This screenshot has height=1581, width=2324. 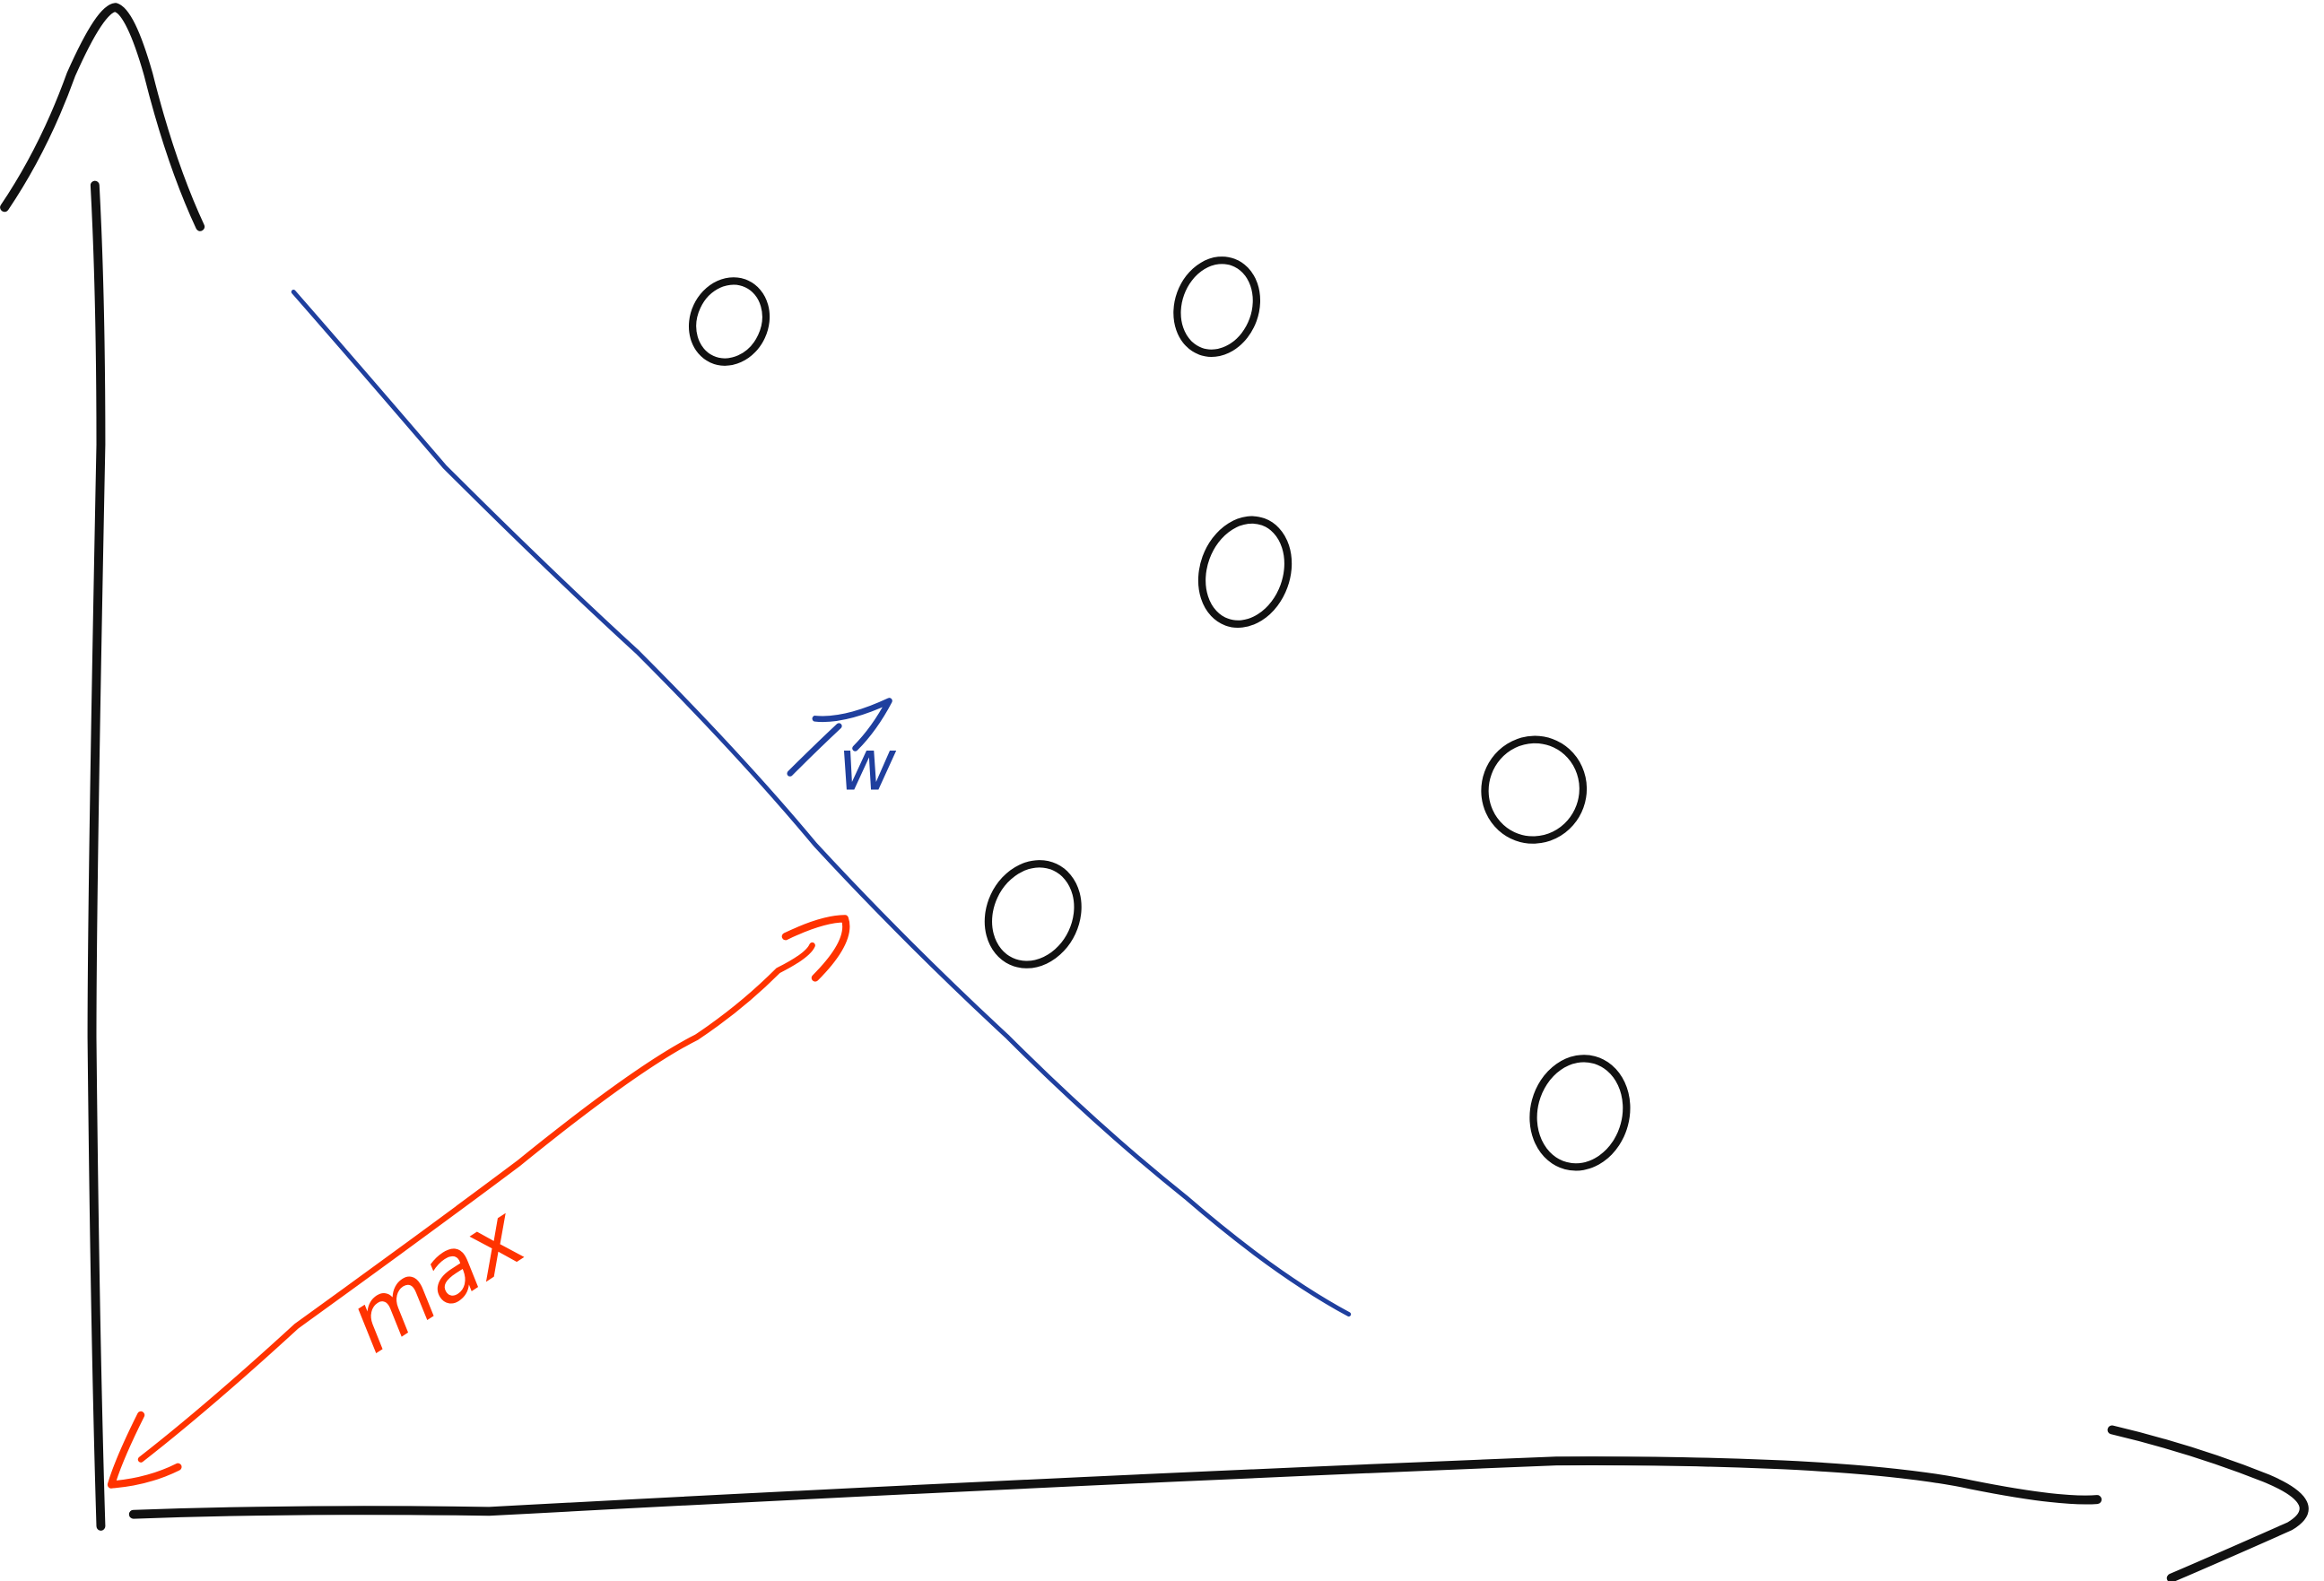 I want to click on x-axis-arrowhead, so click(x=2208, y=1503).